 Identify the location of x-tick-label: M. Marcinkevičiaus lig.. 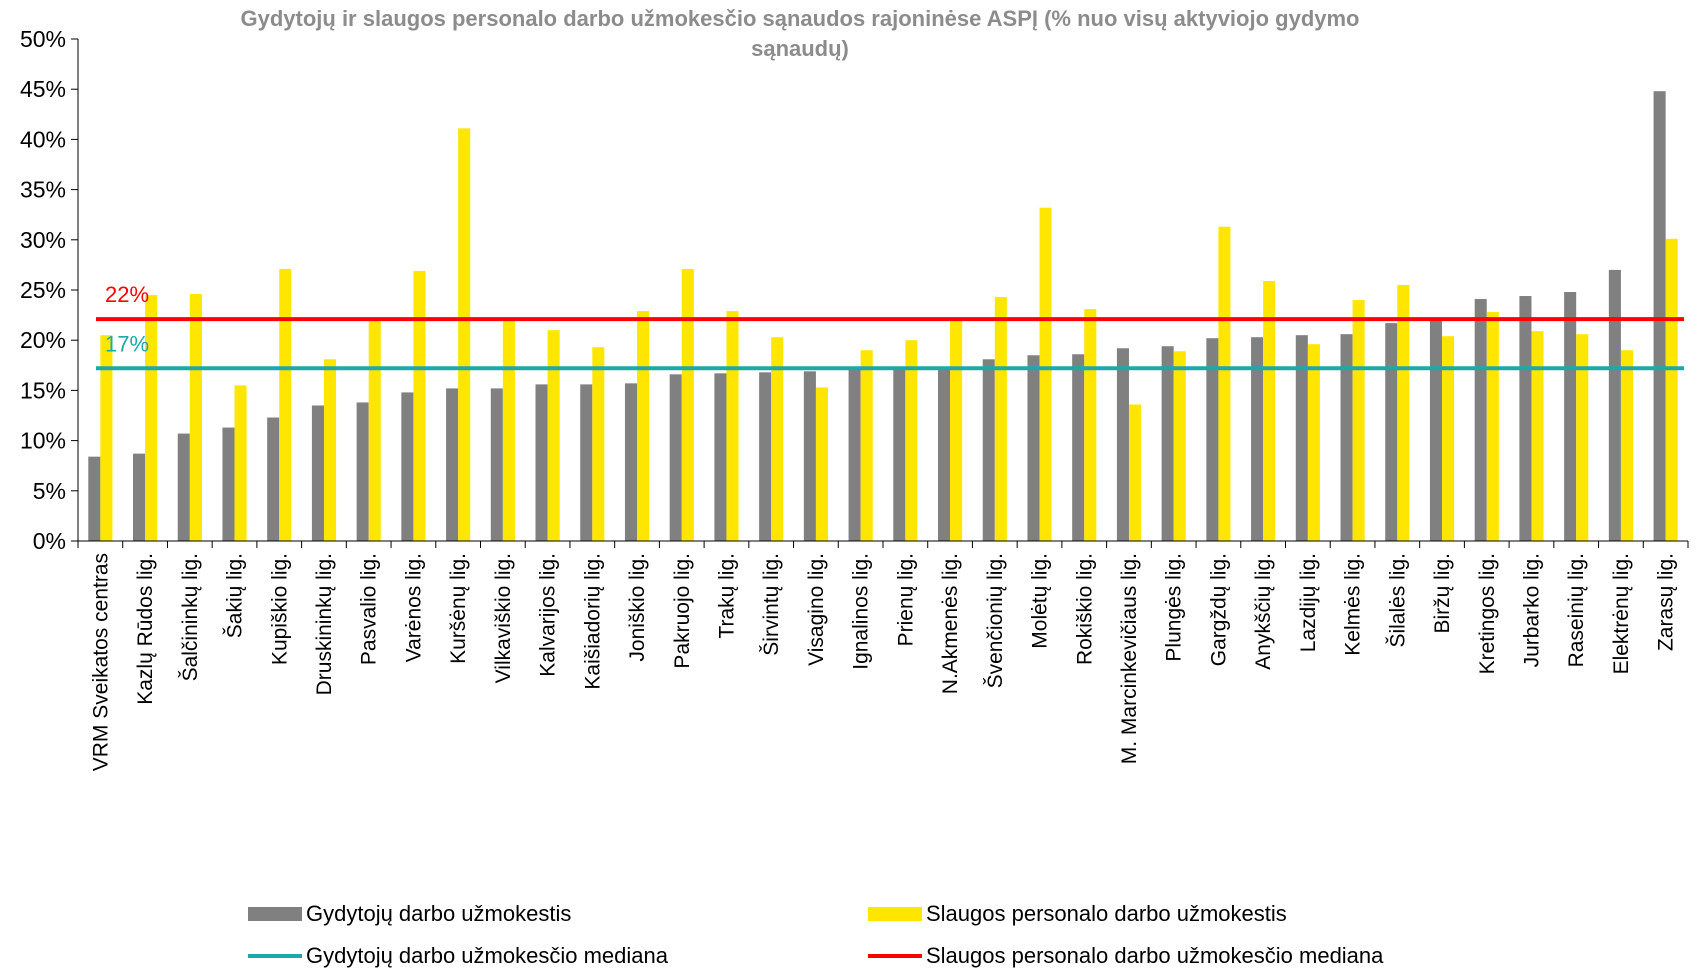
(1129, 658).